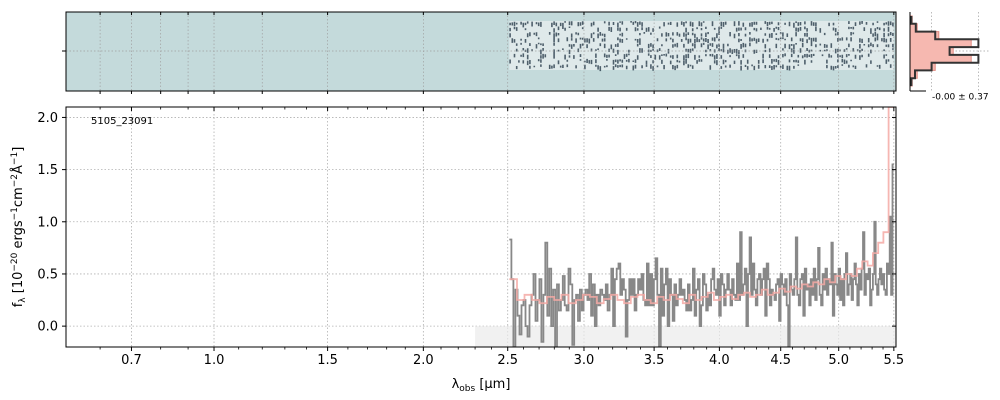  Describe the element at coordinates (719, 360) in the screenshot. I see `x-tick-label: 4.0` at that location.